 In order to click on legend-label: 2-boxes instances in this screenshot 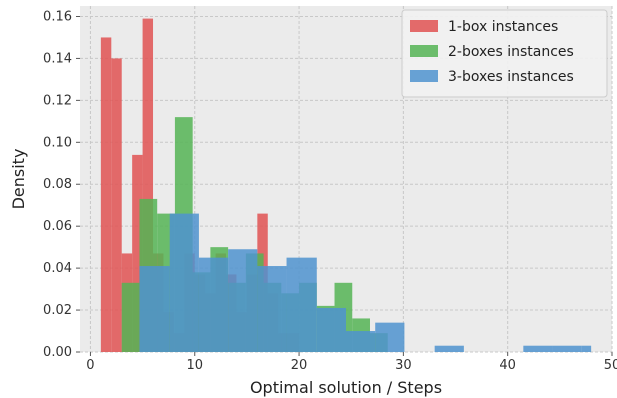, I will do `click(511, 52)`.